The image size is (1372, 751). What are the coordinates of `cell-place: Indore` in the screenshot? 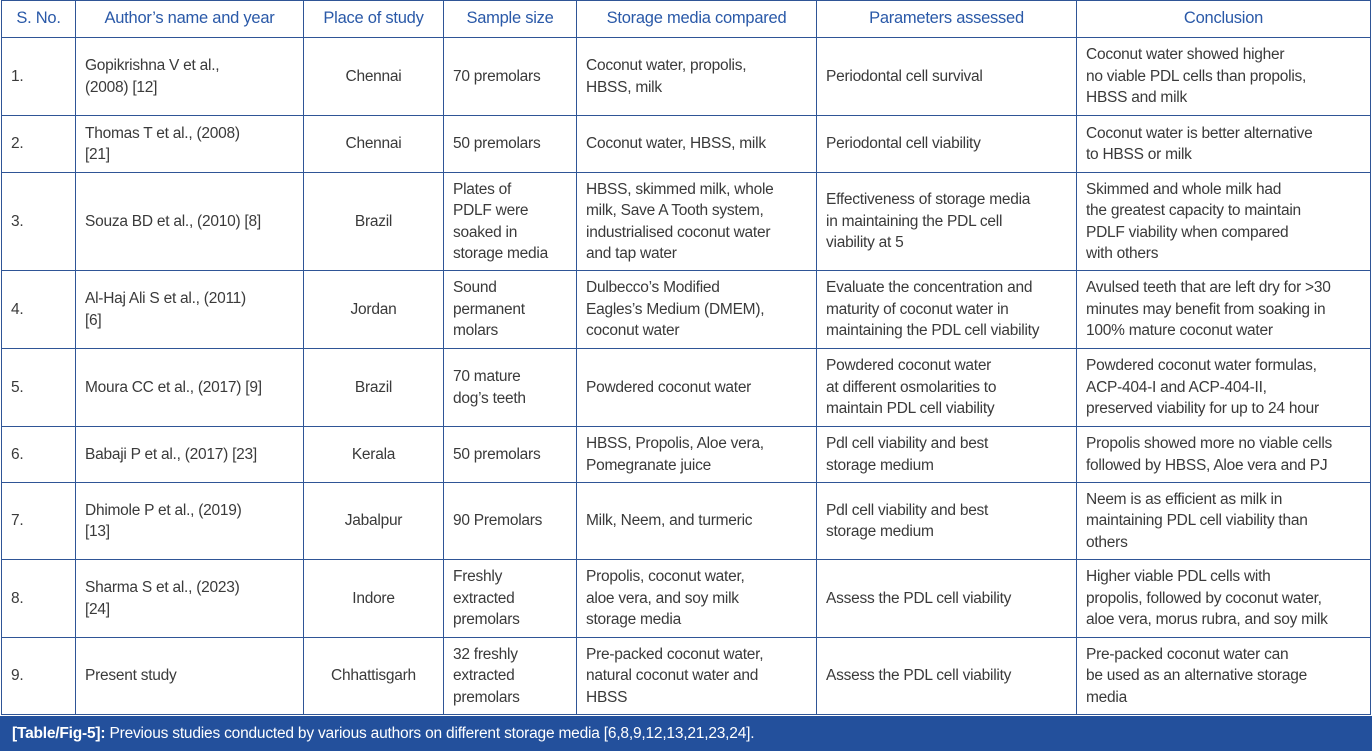 It's located at (373, 598).